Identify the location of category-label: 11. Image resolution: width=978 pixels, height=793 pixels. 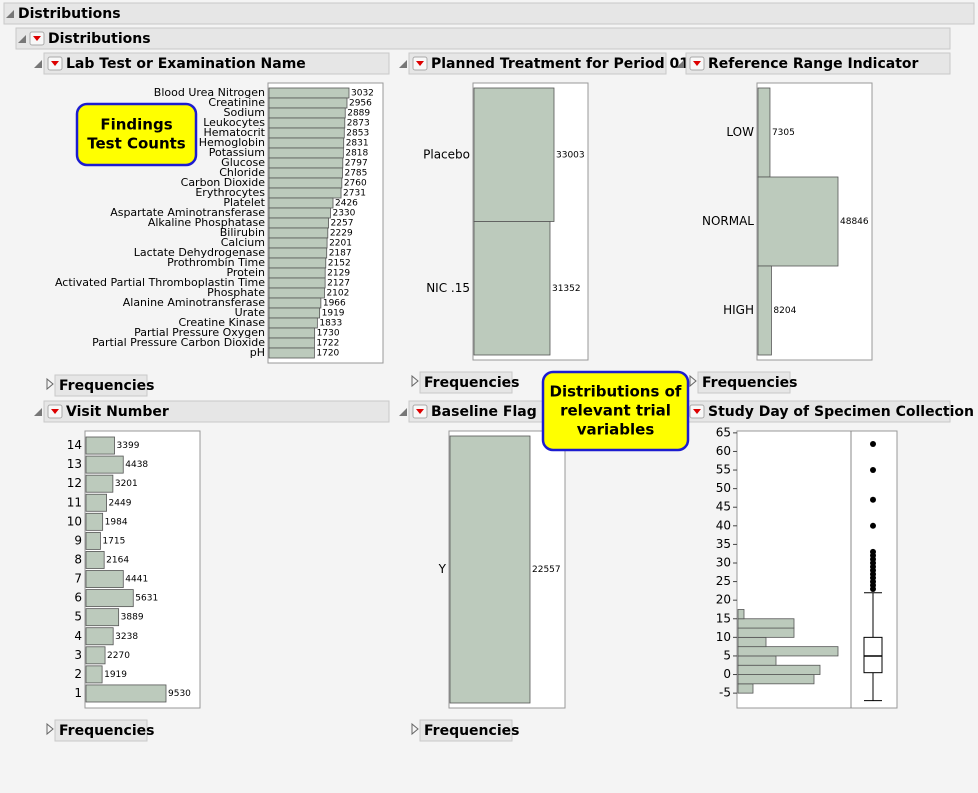
(74, 502).